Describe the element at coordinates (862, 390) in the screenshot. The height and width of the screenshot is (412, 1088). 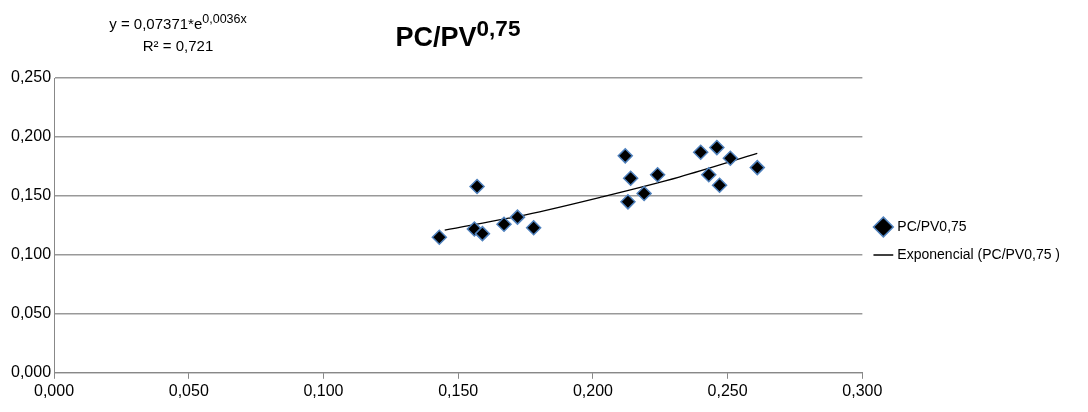
I see `x-tick-label: 0,300` at that location.